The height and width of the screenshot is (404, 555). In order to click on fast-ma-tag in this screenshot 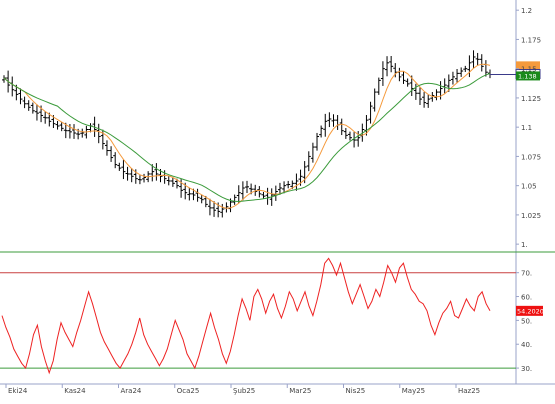, I will do `click(528, 66)`.